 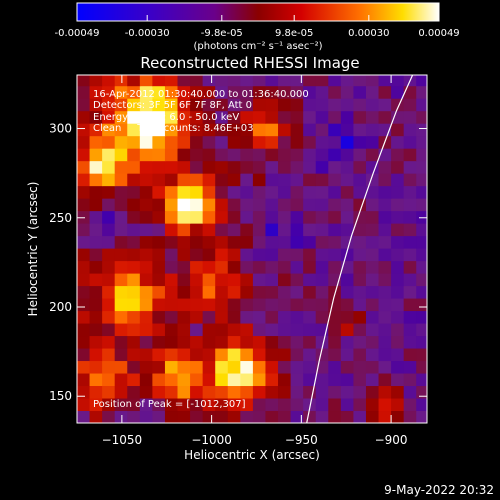 What do you see at coordinates (439, 490) in the screenshot?
I see `date-stamp: 9-May-2022 20:32` at bounding box center [439, 490].